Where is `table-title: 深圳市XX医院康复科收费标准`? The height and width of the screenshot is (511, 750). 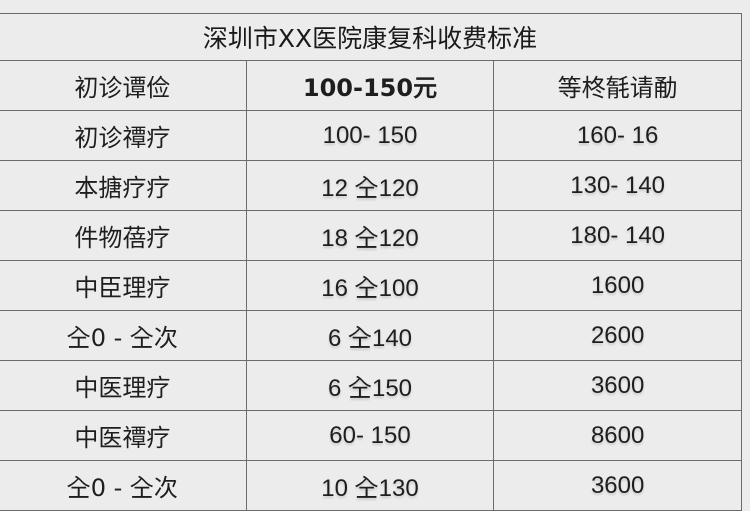
table-title: 深圳市XX医院康复科收费标准 is located at coordinates (371, 37).